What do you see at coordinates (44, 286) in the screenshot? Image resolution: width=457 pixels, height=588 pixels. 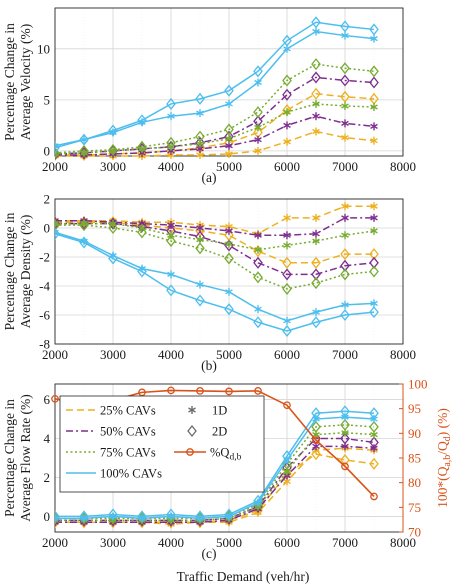 I see `y-tick-label: -4` at bounding box center [44, 286].